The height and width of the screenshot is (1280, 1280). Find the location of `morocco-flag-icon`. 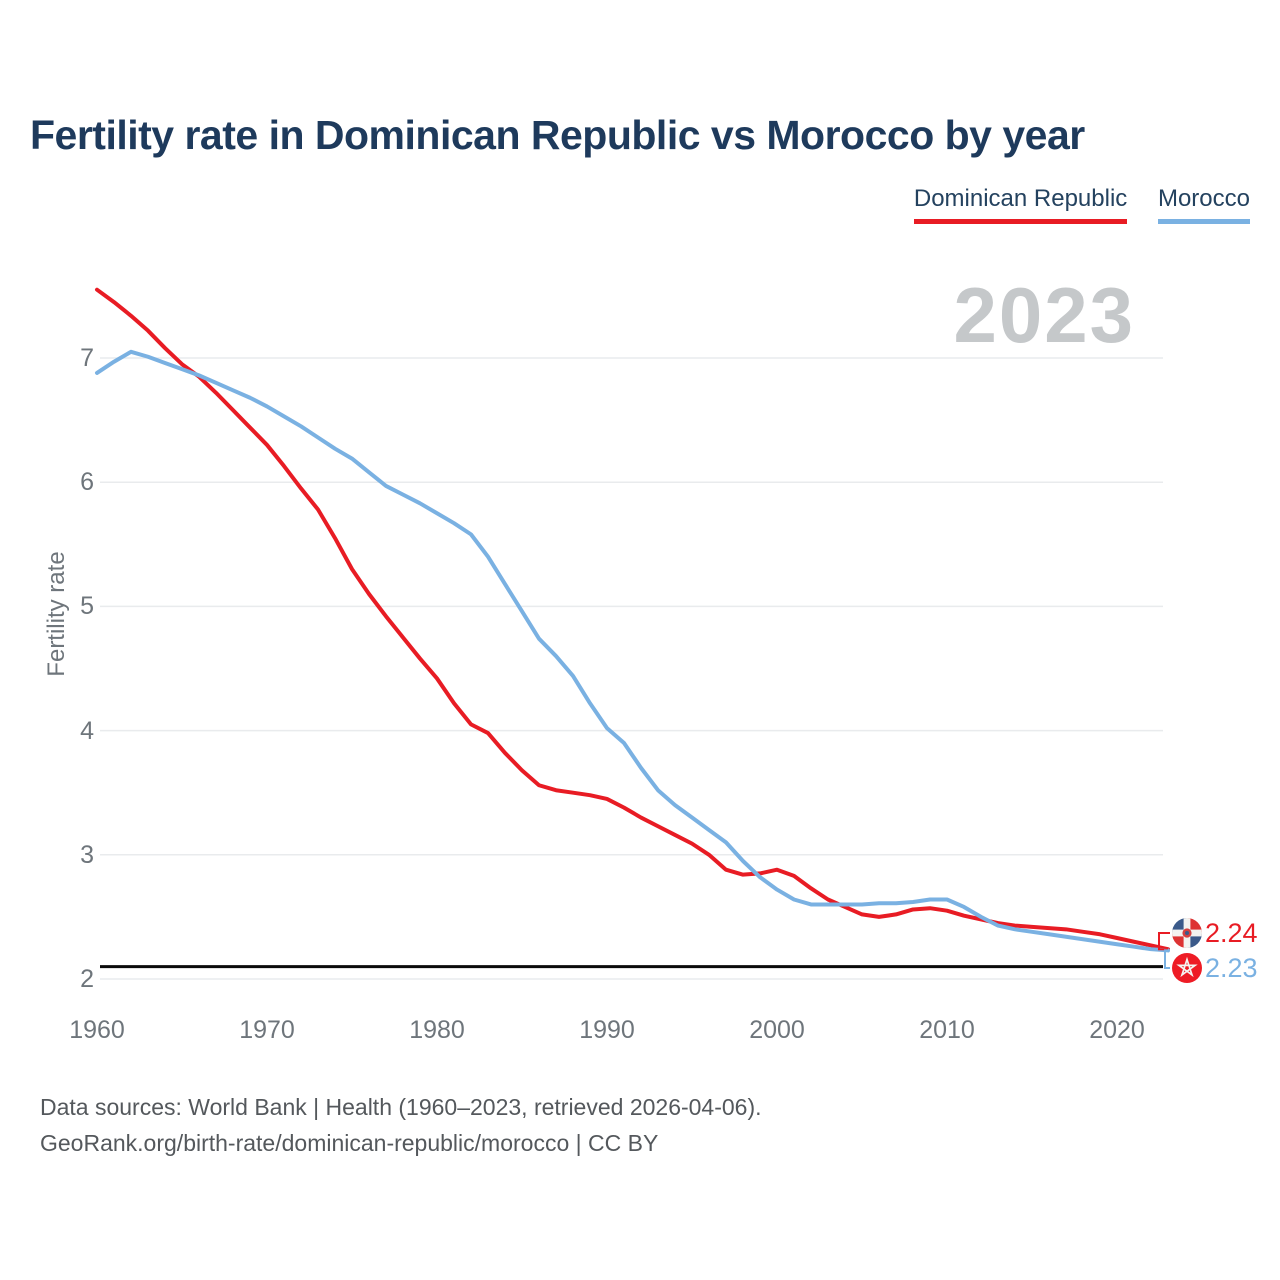

morocco-flag-icon is located at coordinates (1187, 968).